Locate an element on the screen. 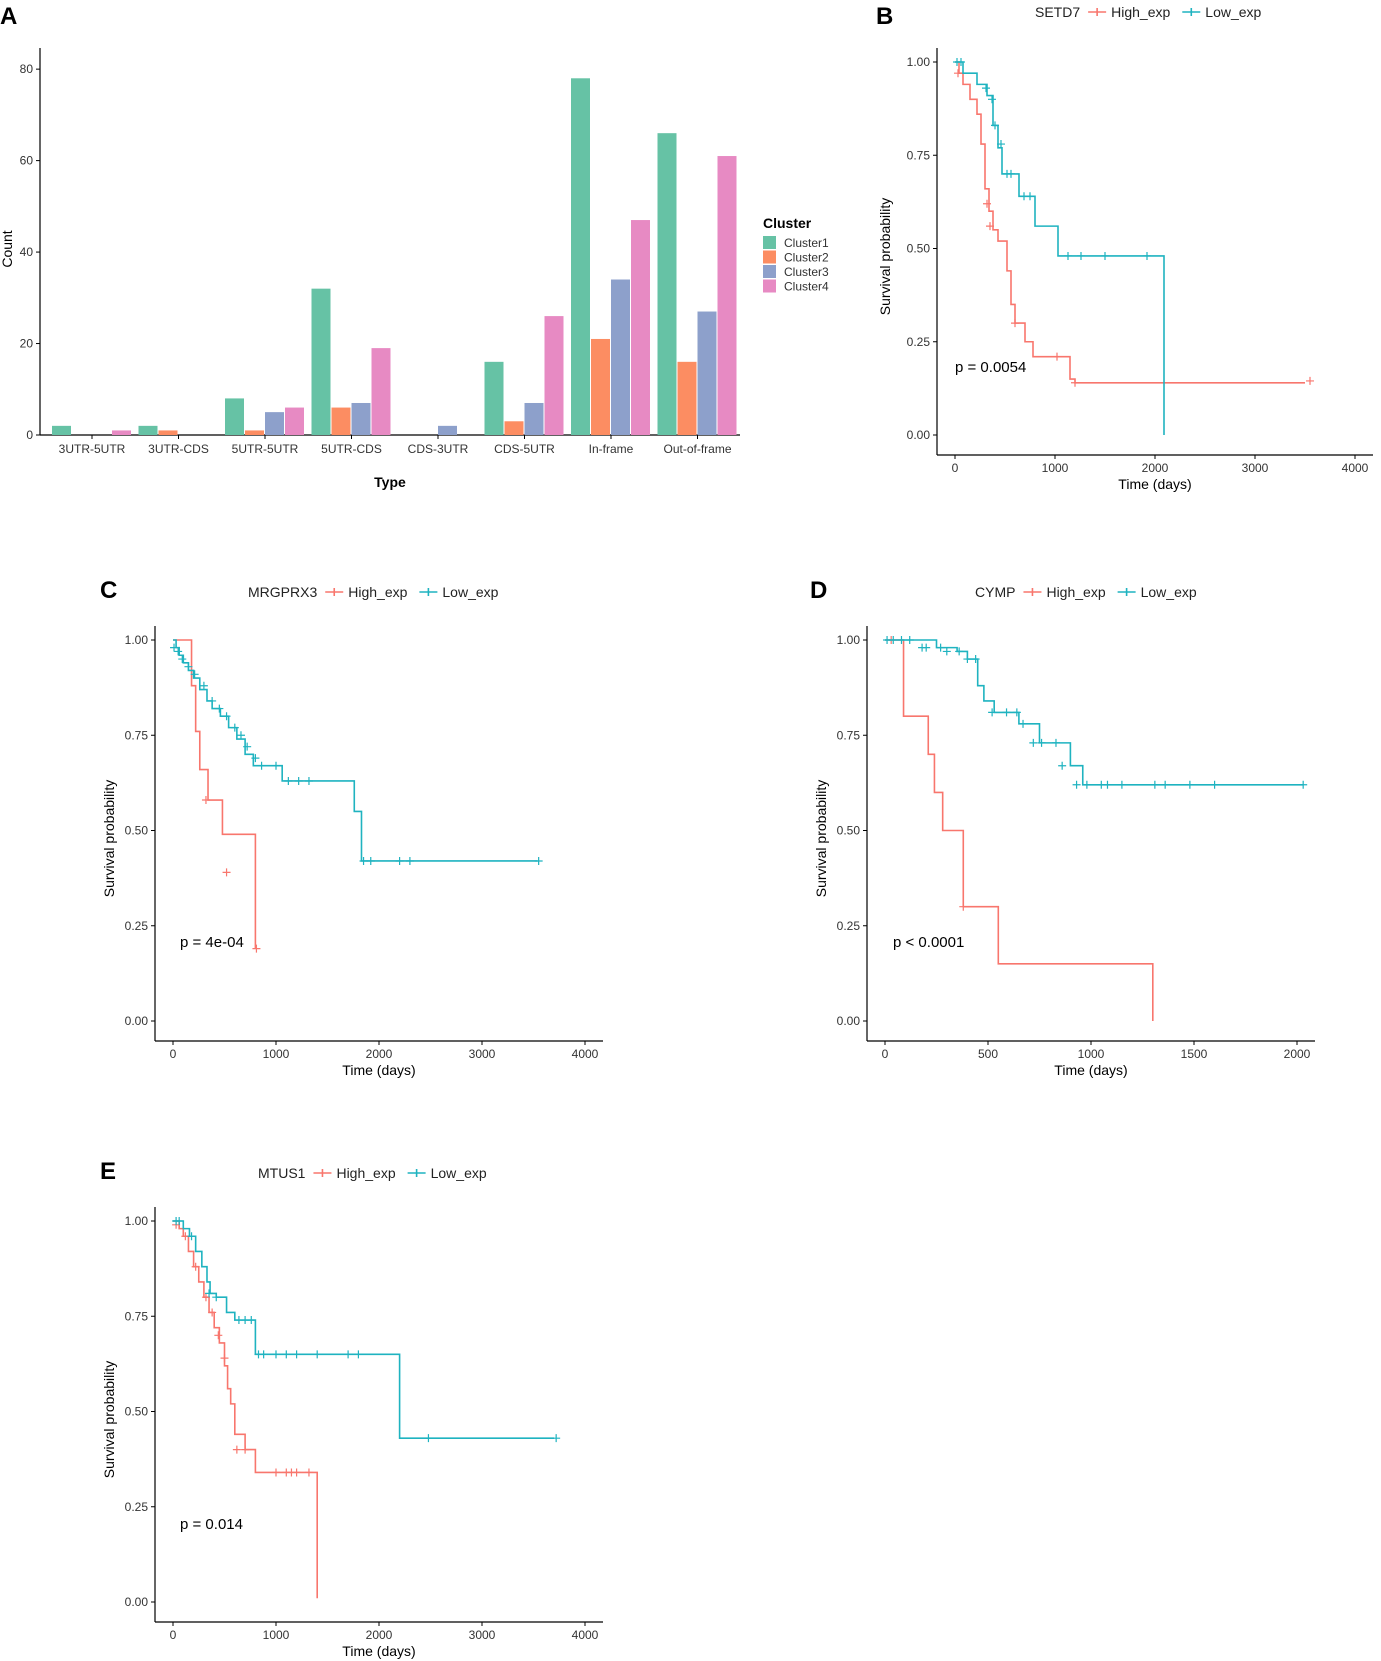 Image resolution: width=1381 pixels, height=1661 pixels. legend-gene-d: CYMP is located at coordinates (995, 592).